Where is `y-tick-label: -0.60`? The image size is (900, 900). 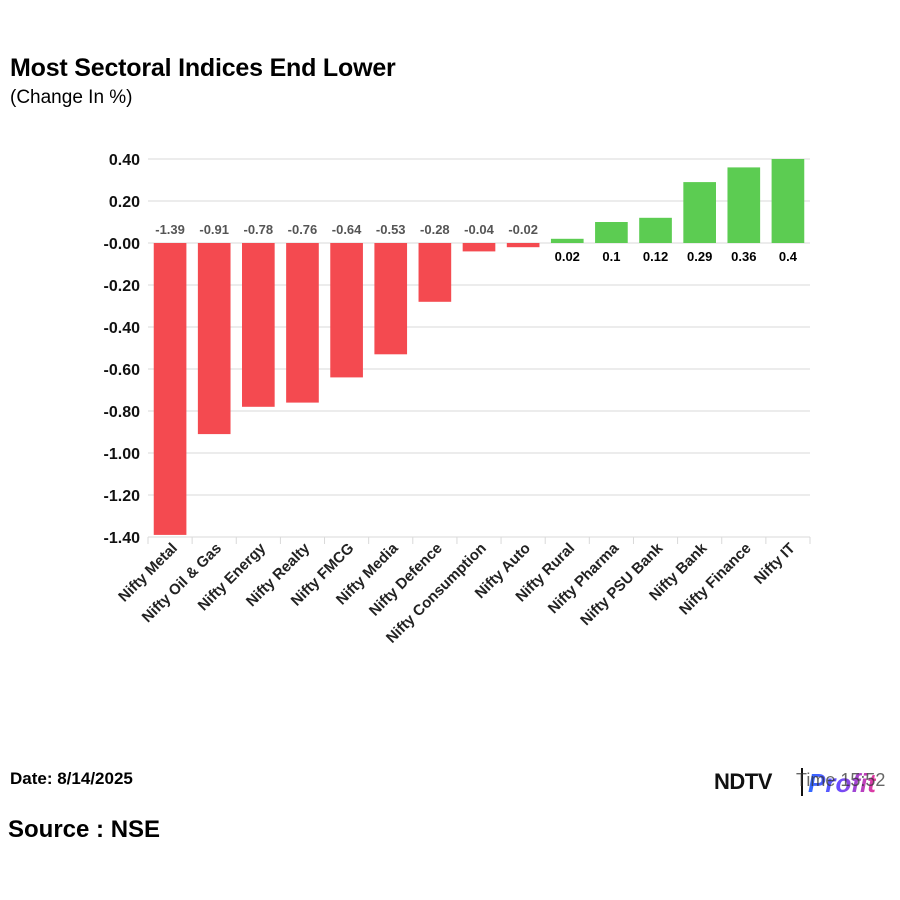 y-tick-label: -0.60 is located at coordinates (122, 370).